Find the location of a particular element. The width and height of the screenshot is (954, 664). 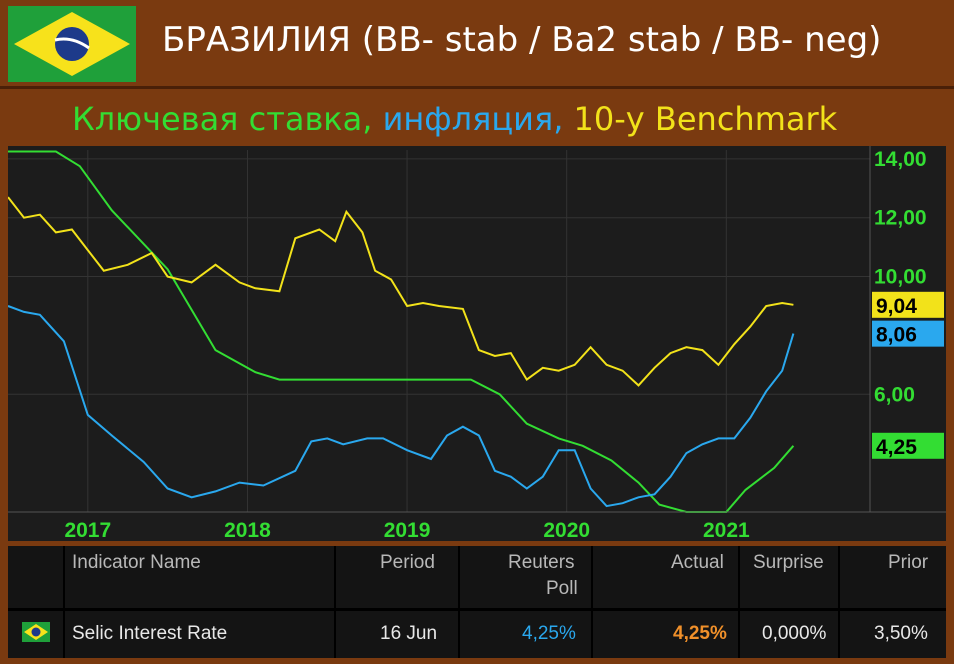

row-poll: 4,25% is located at coordinates (549, 633).